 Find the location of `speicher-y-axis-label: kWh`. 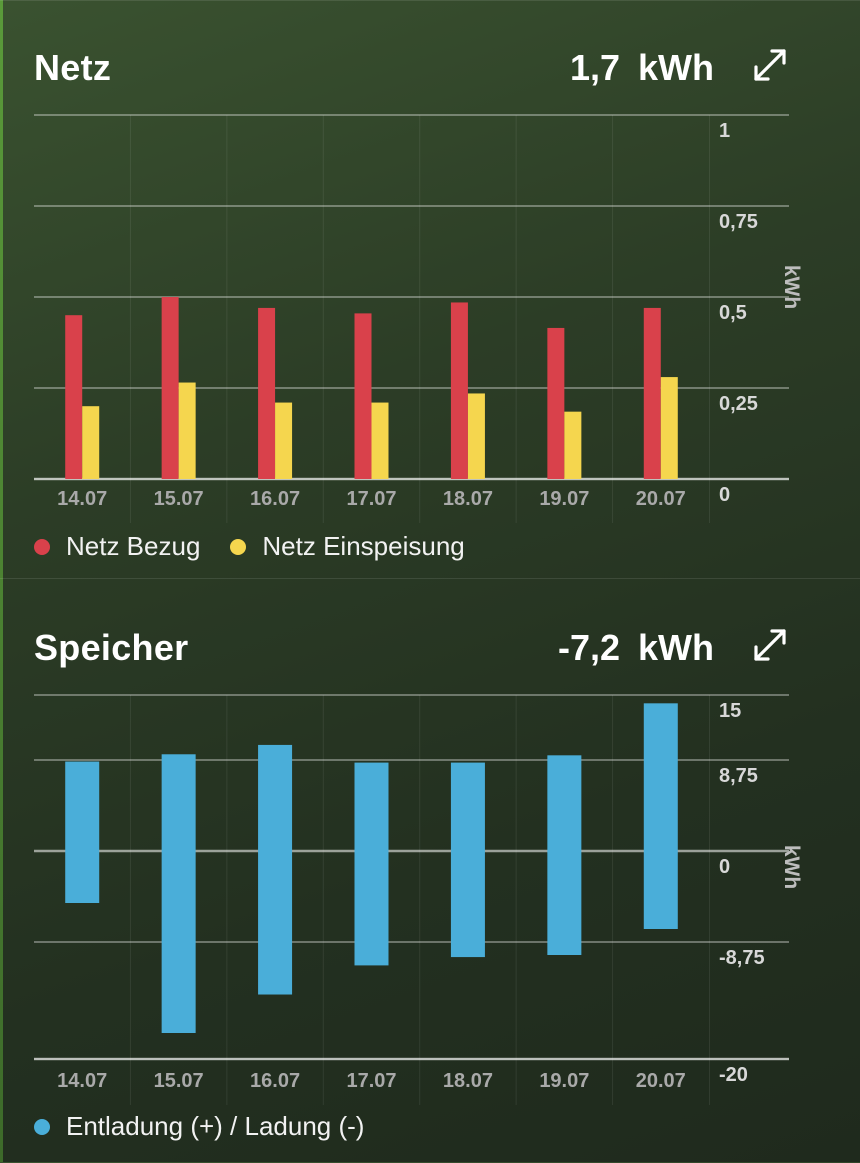

speicher-y-axis-label: kWh is located at coordinates (791, 867).